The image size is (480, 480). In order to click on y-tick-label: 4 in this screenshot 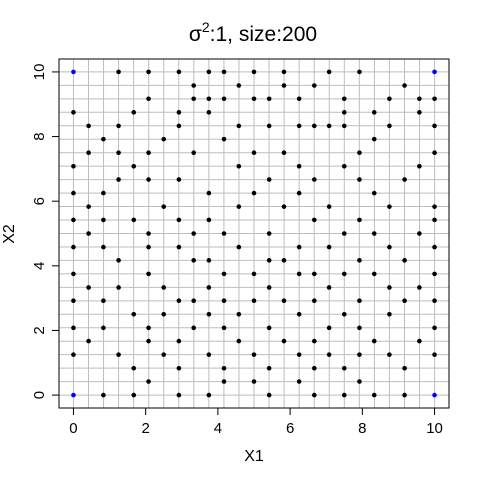, I will do `click(39, 266)`.